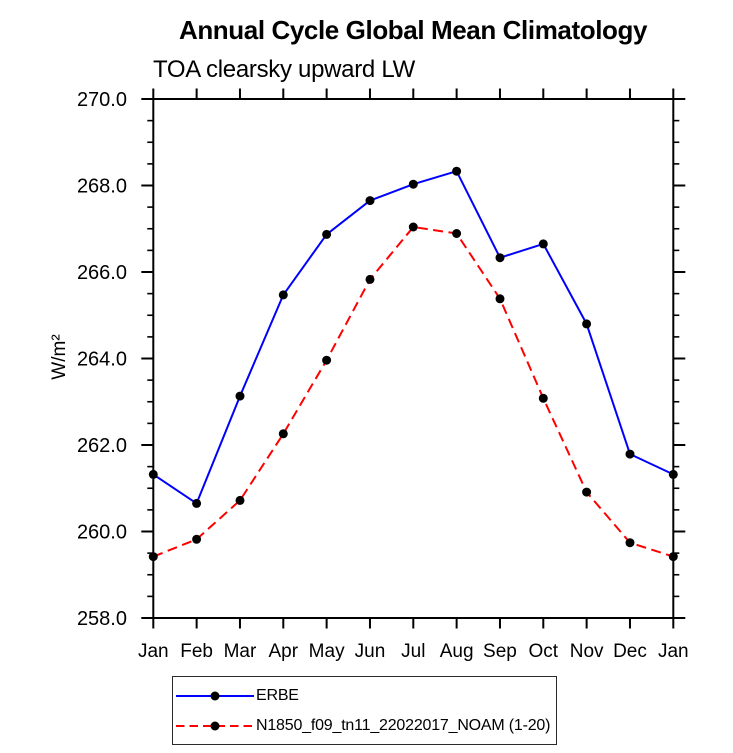  Describe the element at coordinates (284, 69) in the screenshot. I see `chart-subtitle: TOA clearsky upward LW` at that location.